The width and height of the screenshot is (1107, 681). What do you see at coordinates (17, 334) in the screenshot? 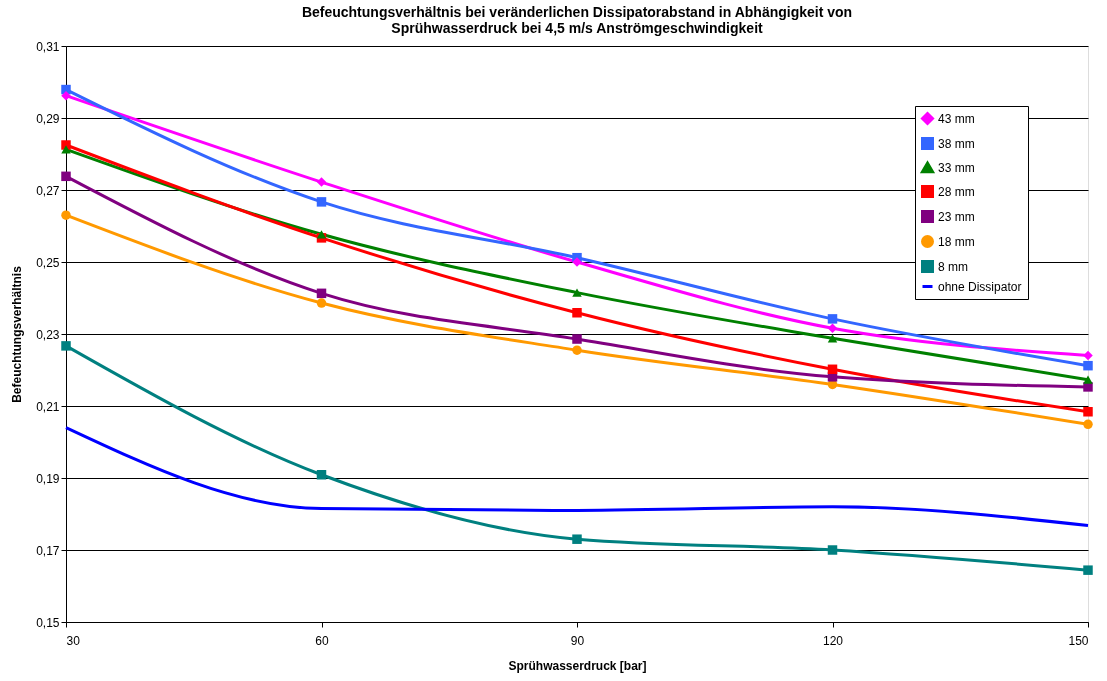
I see `y-axis-title: Befeuchtungsverhältnis` at bounding box center [17, 334].